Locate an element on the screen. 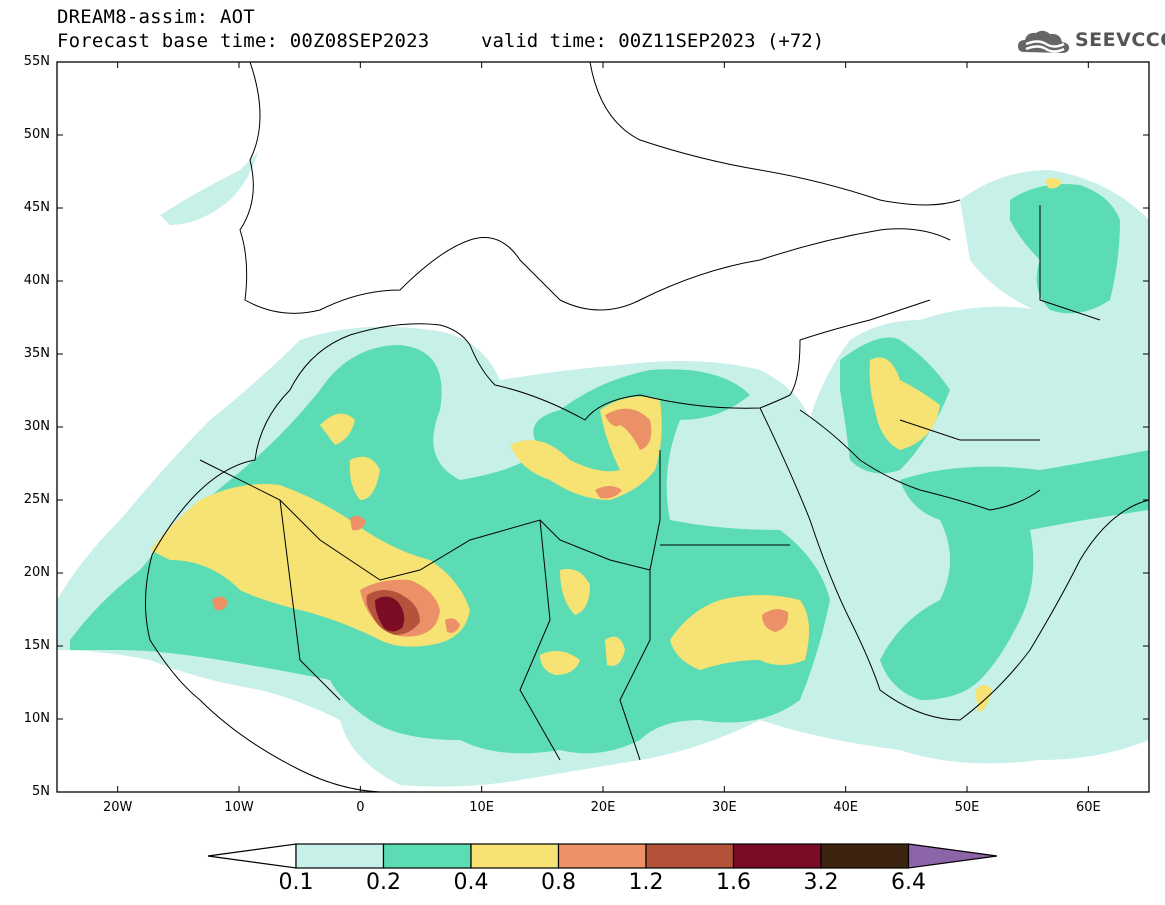 This screenshot has height=905, width=1165. map-title: DREAM8-assim: AOT is located at coordinates (156, 17).